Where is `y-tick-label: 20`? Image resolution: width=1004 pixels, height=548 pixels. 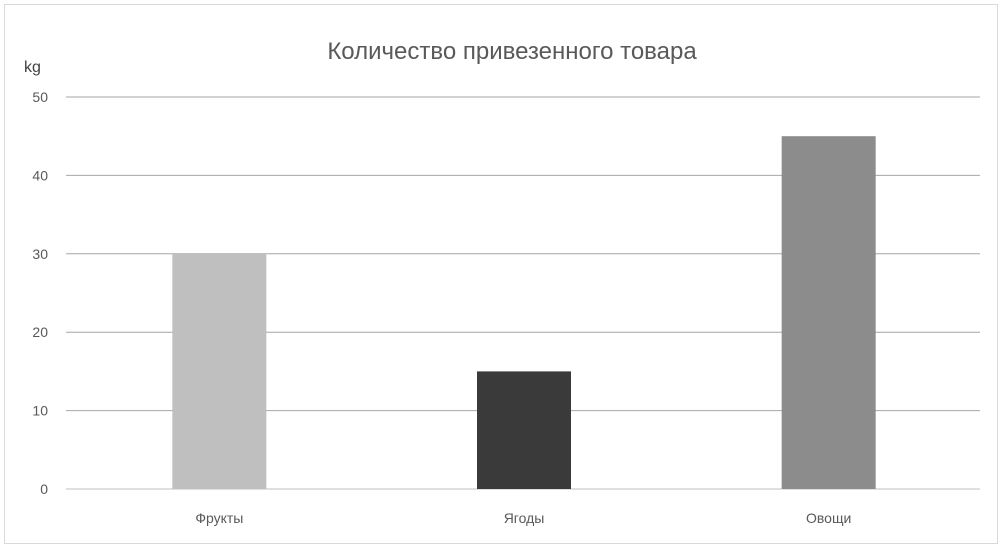 y-tick-label: 20 is located at coordinates (40, 332).